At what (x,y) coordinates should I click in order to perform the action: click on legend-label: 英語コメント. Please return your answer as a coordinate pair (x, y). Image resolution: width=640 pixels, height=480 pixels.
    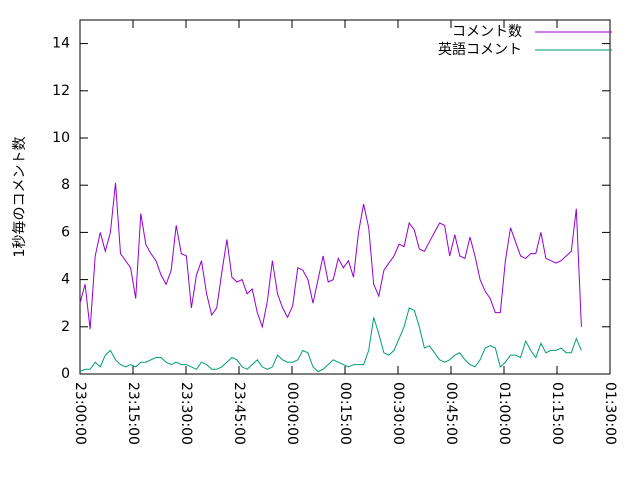
    Looking at the image, I should click on (480, 49).